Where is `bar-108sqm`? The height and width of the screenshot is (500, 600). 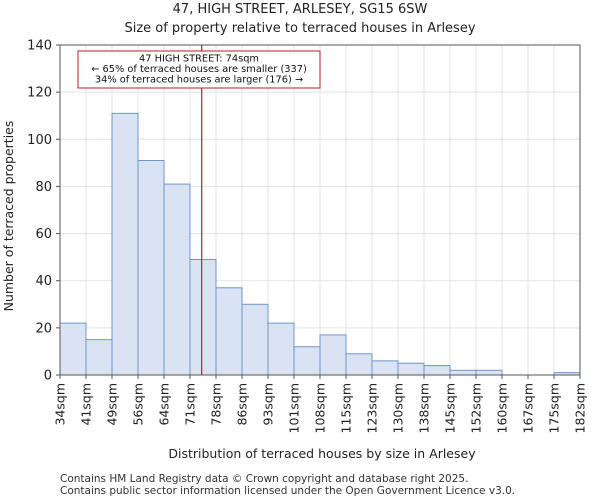
bar-108sqm is located at coordinates (333, 355).